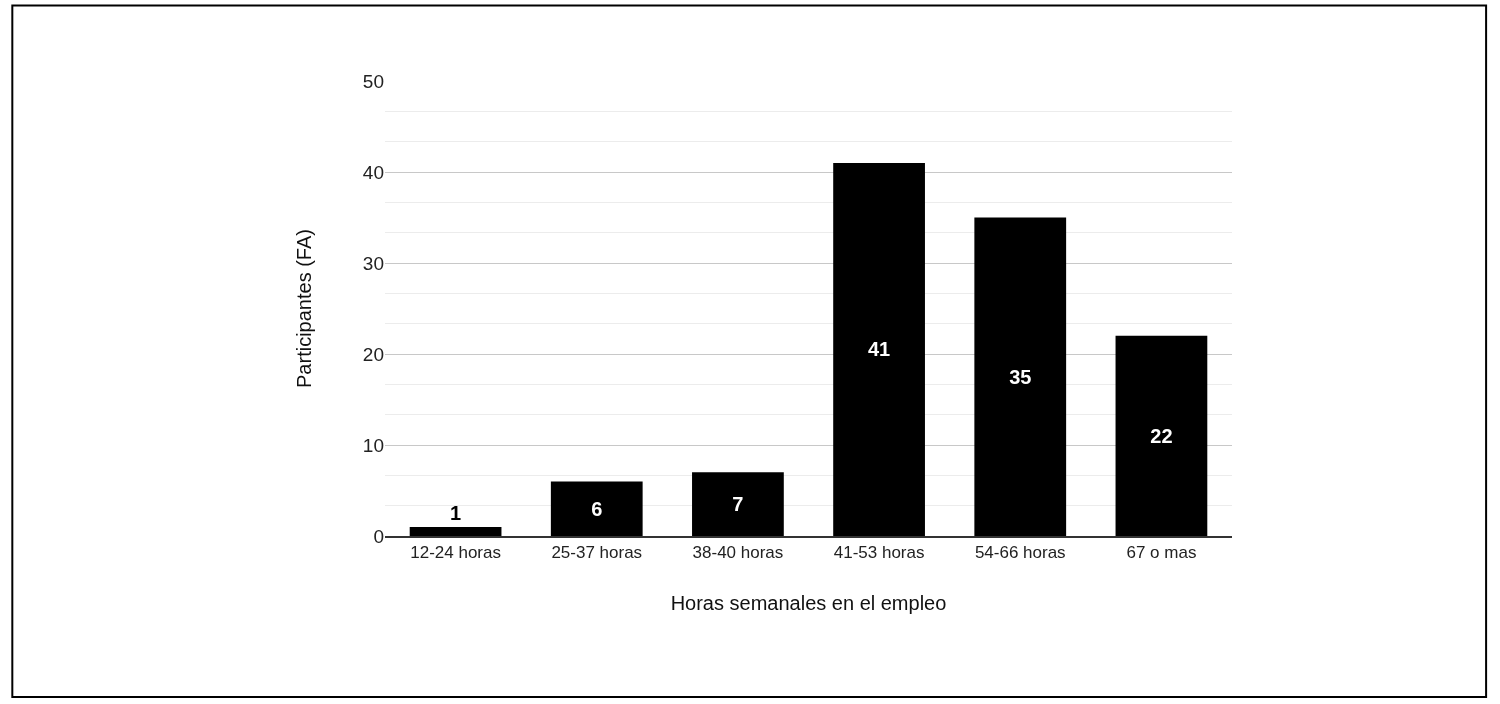 This screenshot has width=1500, height=704. Describe the element at coordinates (456, 512) in the screenshot. I see `data-label: 1` at that location.